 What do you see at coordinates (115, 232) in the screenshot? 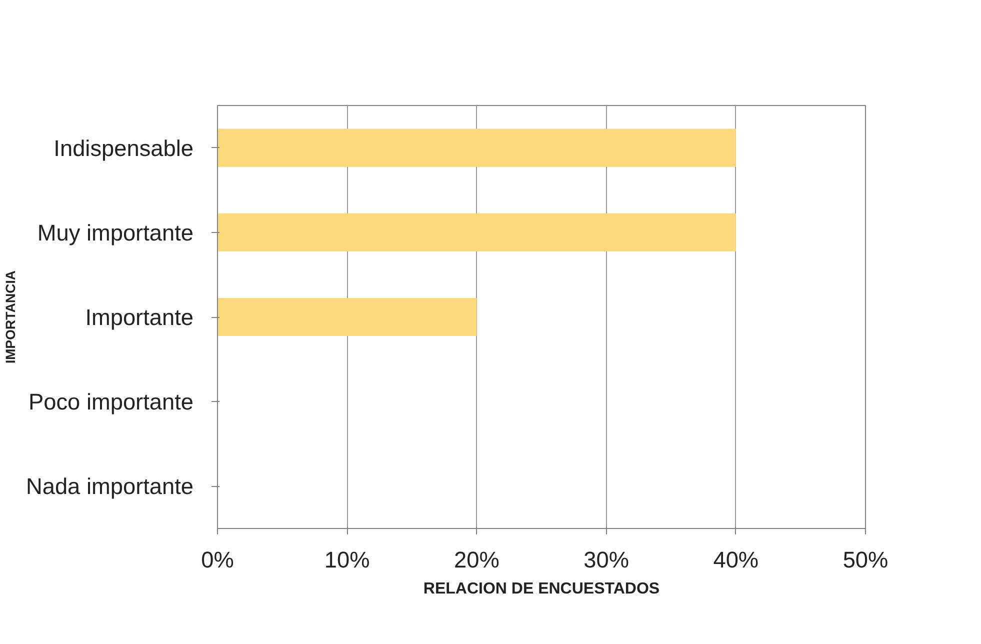
I see `y-tick-label: Muy importante` at bounding box center [115, 232].